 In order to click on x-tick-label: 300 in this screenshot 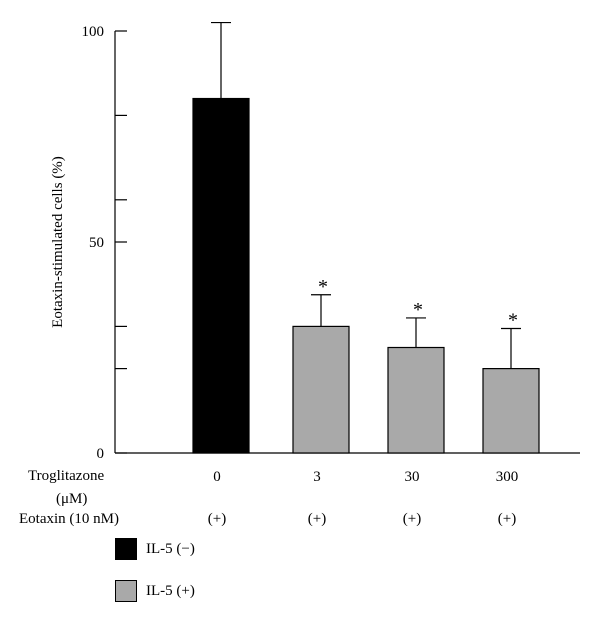, I will do `click(507, 477)`.